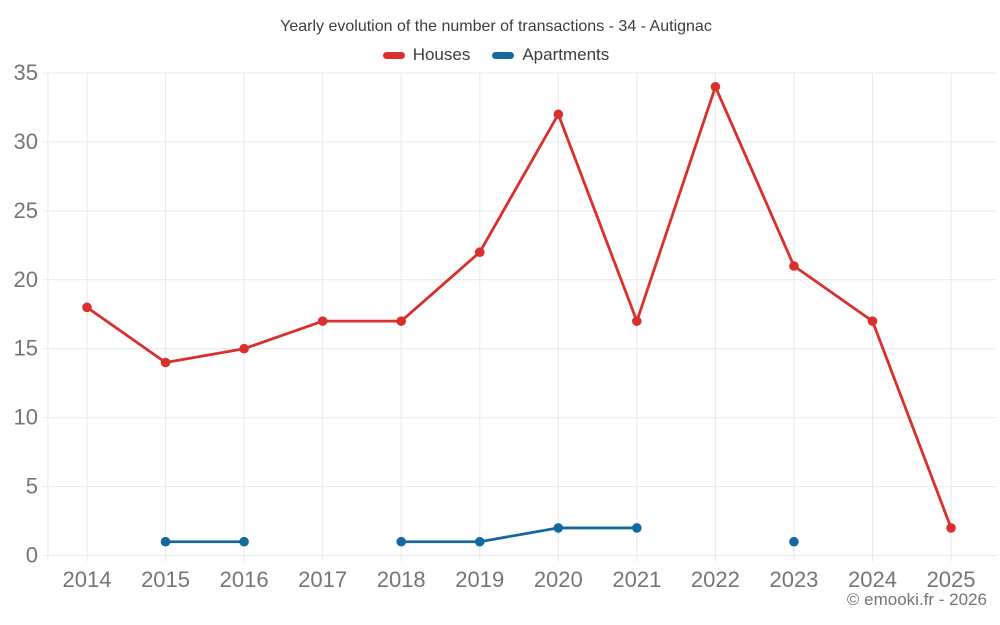  I want to click on x-tick-label: 2018, so click(401, 579).